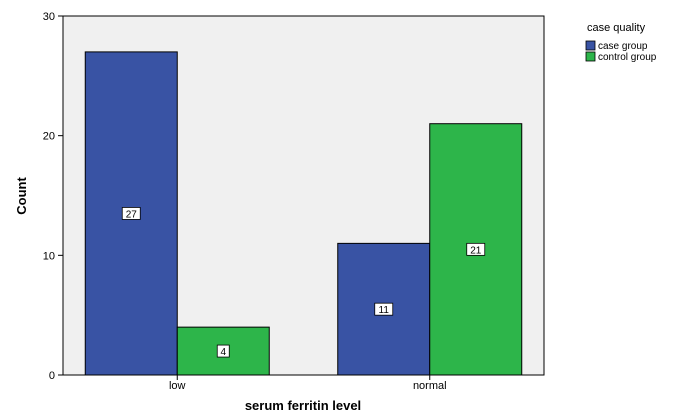 The height and width of the screenshot is (412, 675). What do you see at coordinates (303, 405) in the screenshot?
I see `x-axis-title: serum ferritin level` at bounding box center [303, 405].